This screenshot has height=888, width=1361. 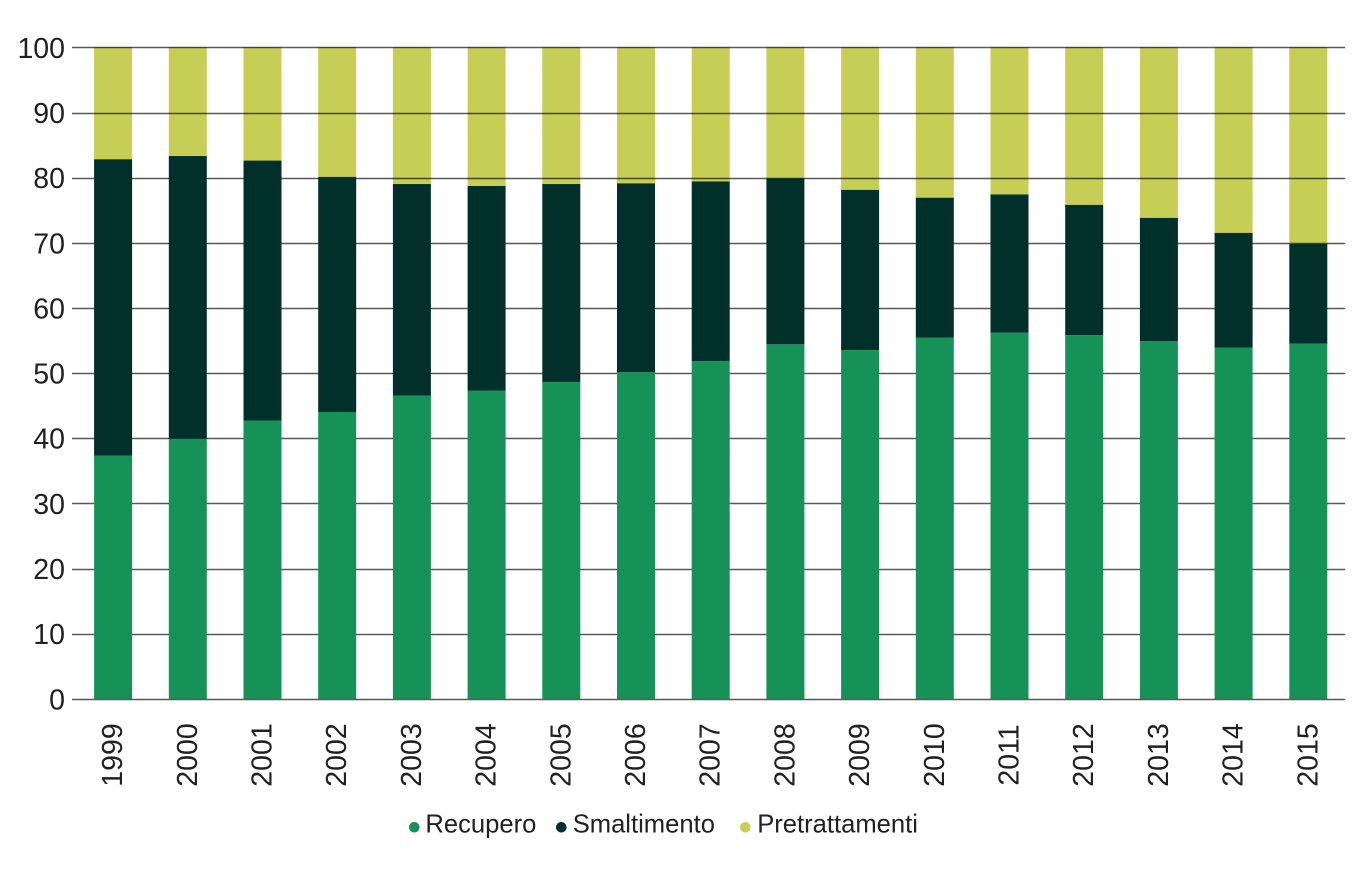 I want to click on svg-text: 2014, so click(x=1234, y=755).